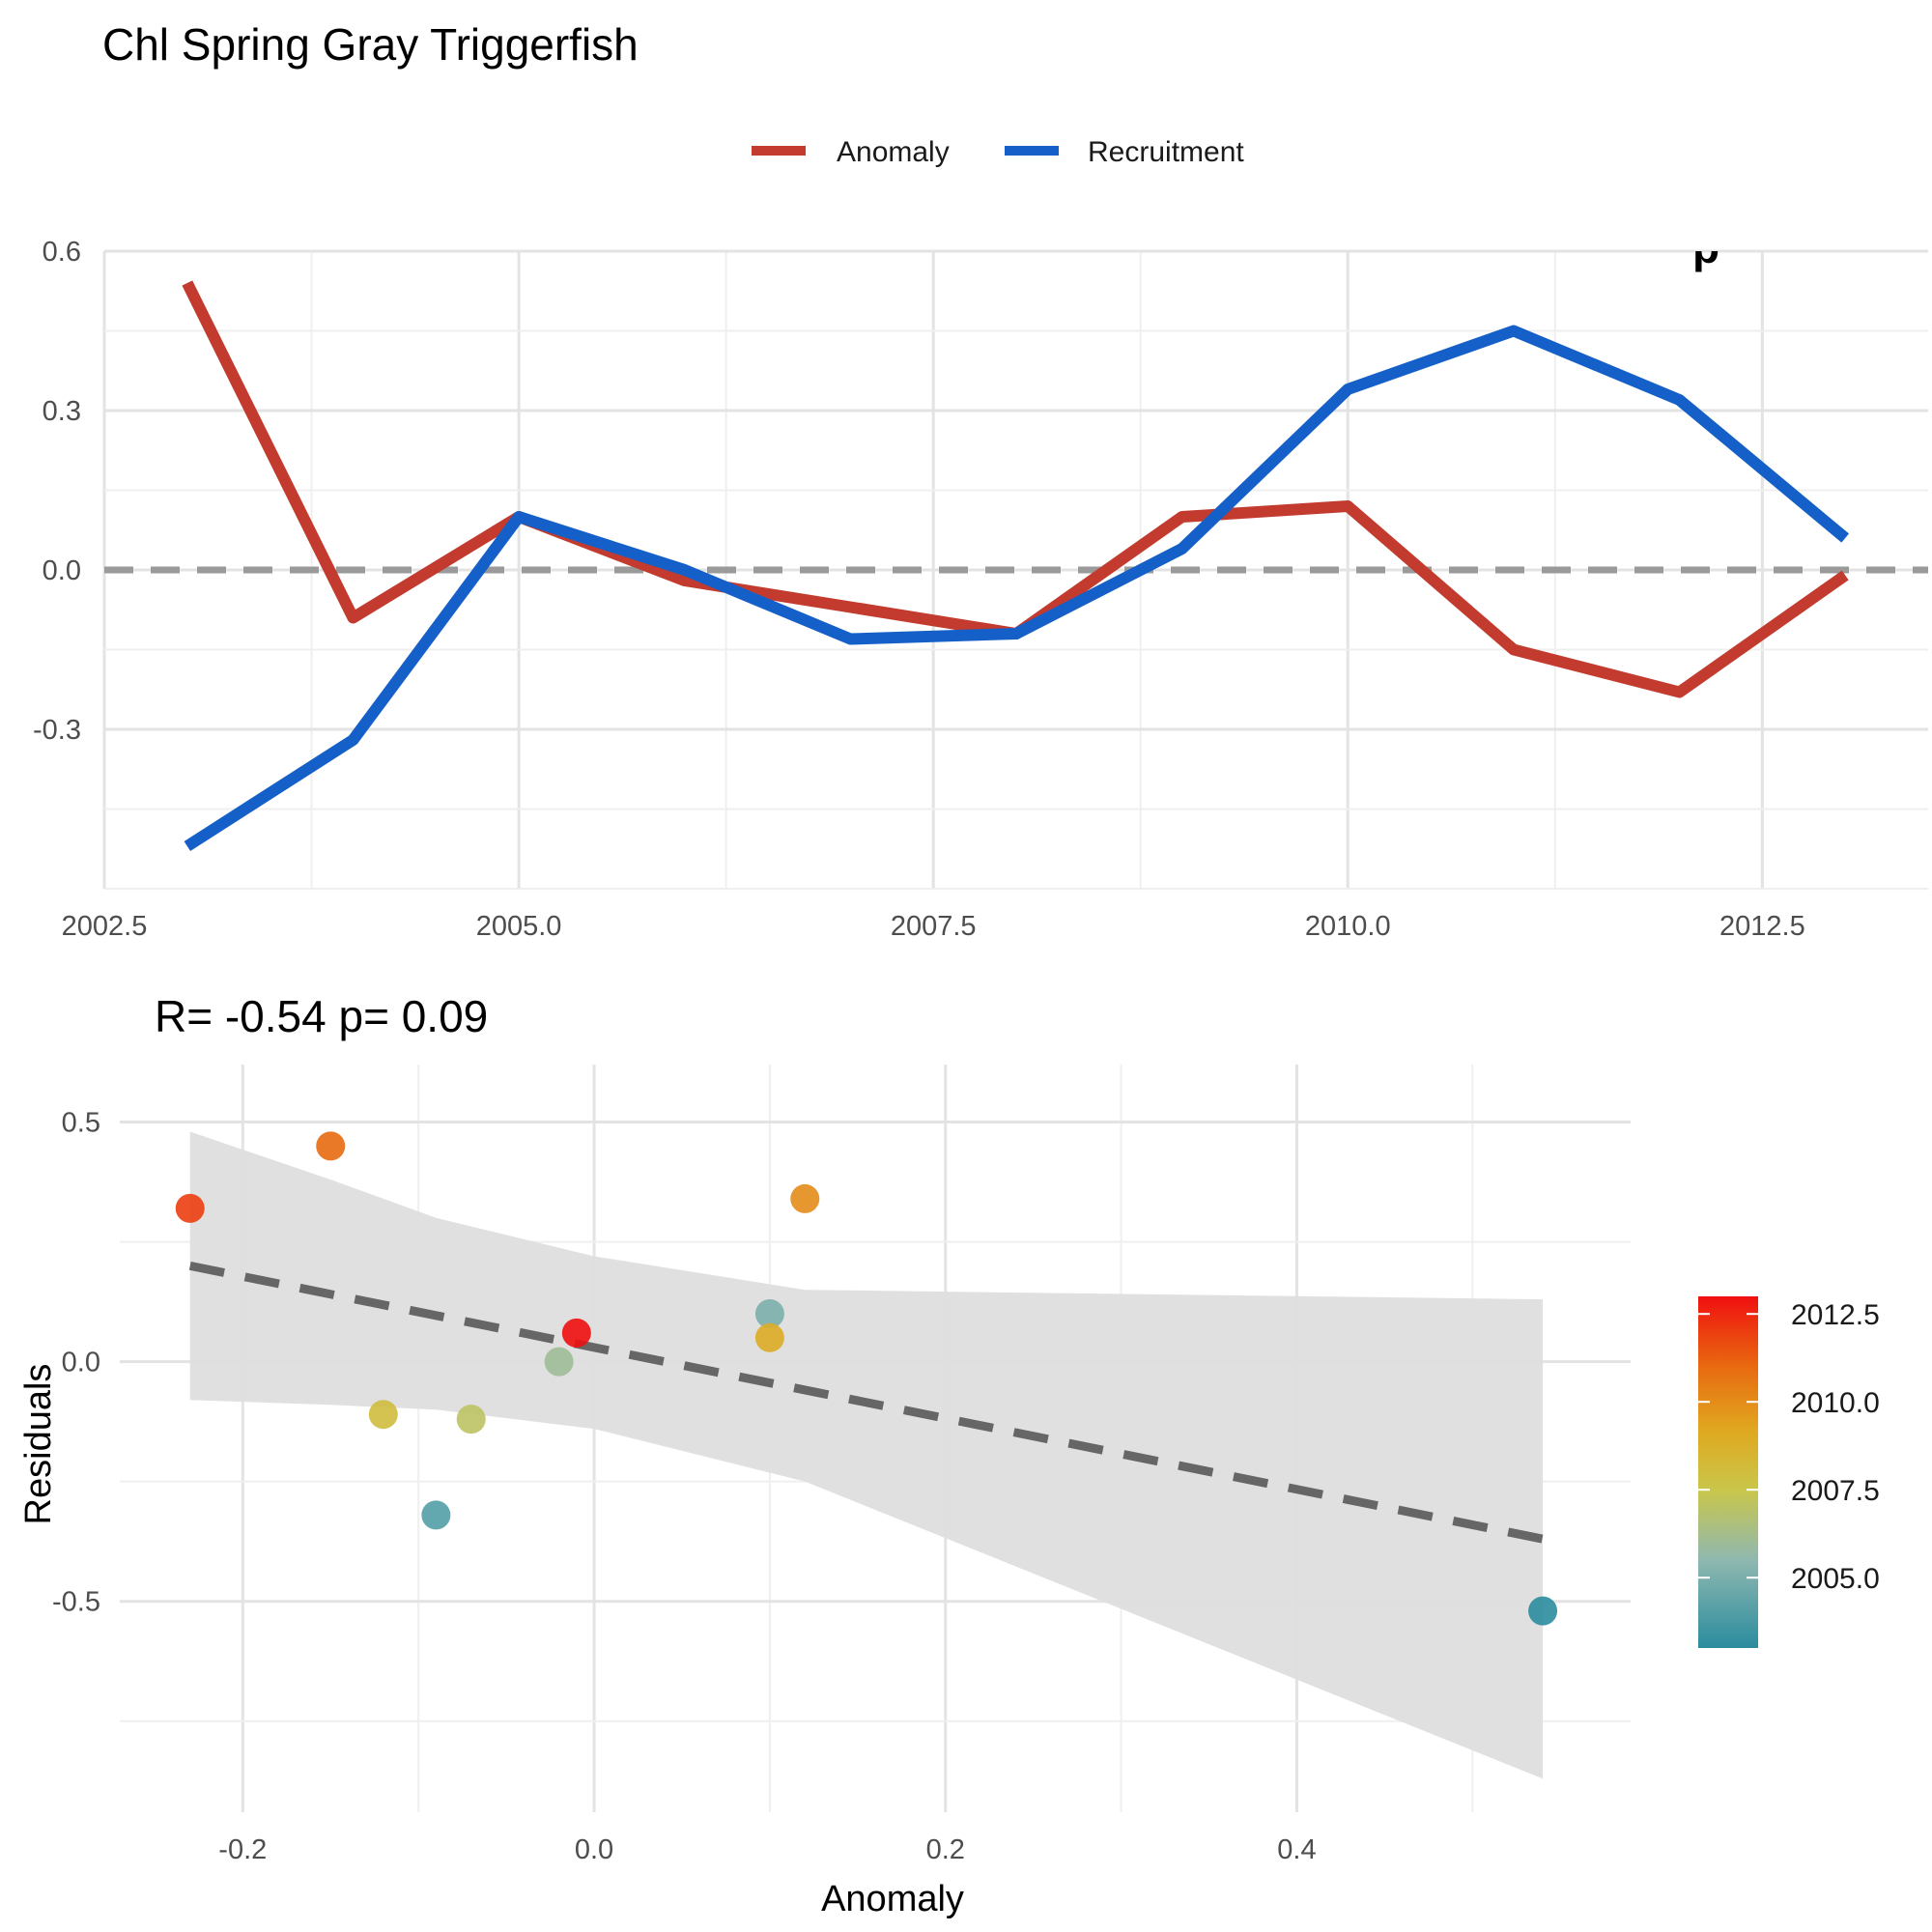 Image resolution: width=1932 pixels, height=1932 pixels. I want to click on y-tick-label: 0.3, so click(62, 411).